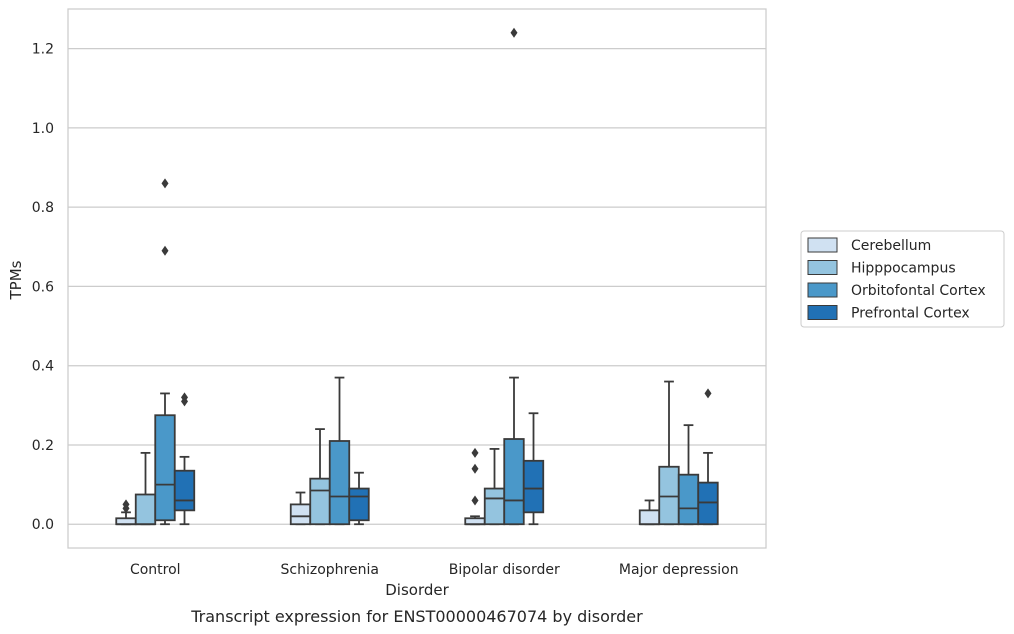  I want to click on legend-label: Prefrontal Cortex, so click(910, 314).